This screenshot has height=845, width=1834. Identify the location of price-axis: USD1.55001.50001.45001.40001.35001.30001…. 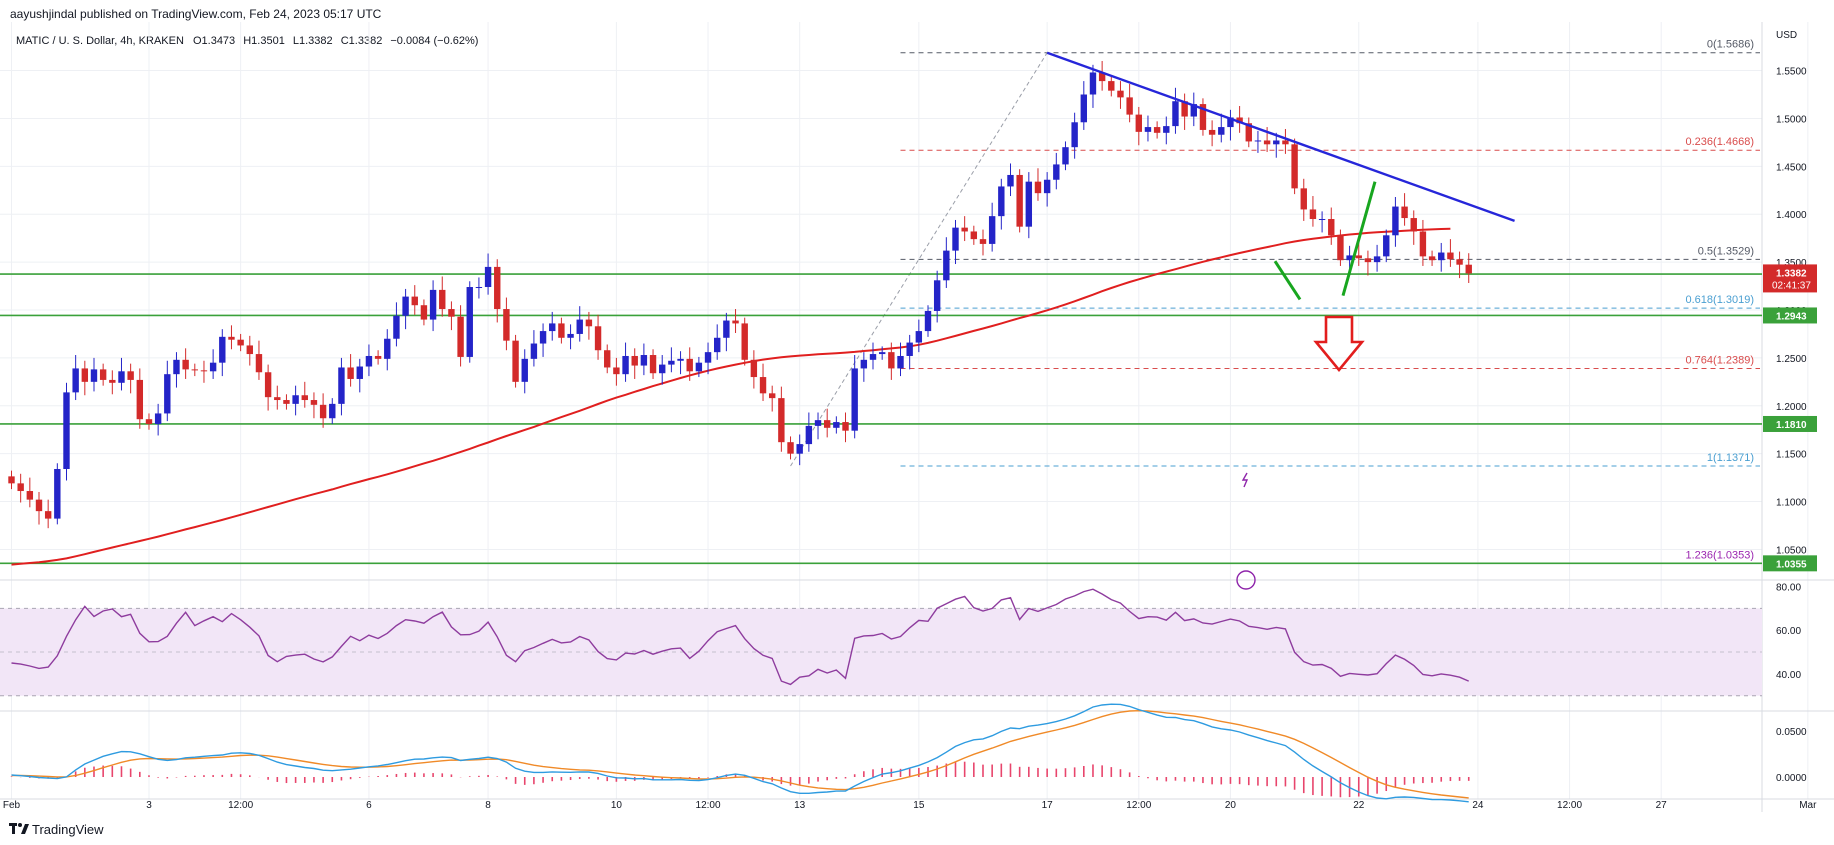
(1790, 407).